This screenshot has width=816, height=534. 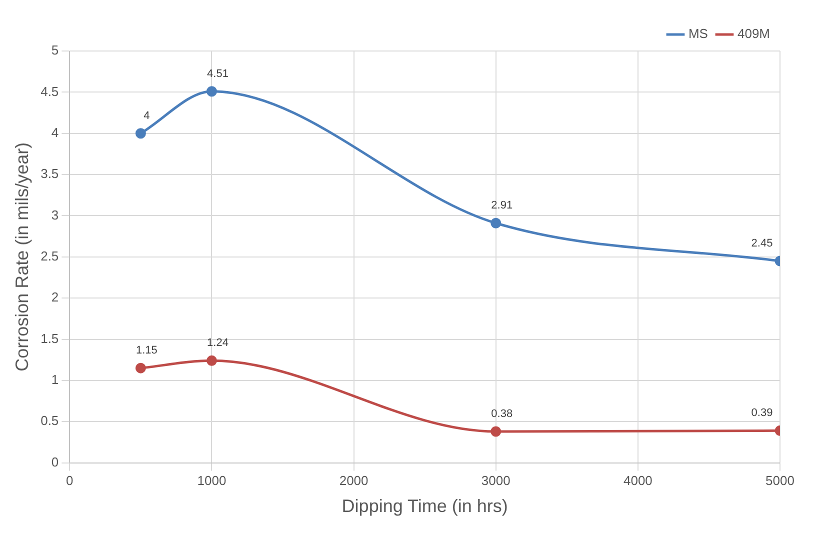 What do you see at coordinates (55, 50) in the screenshot?
I see `y-tick-label: 5` at bounding box center [55, 50].